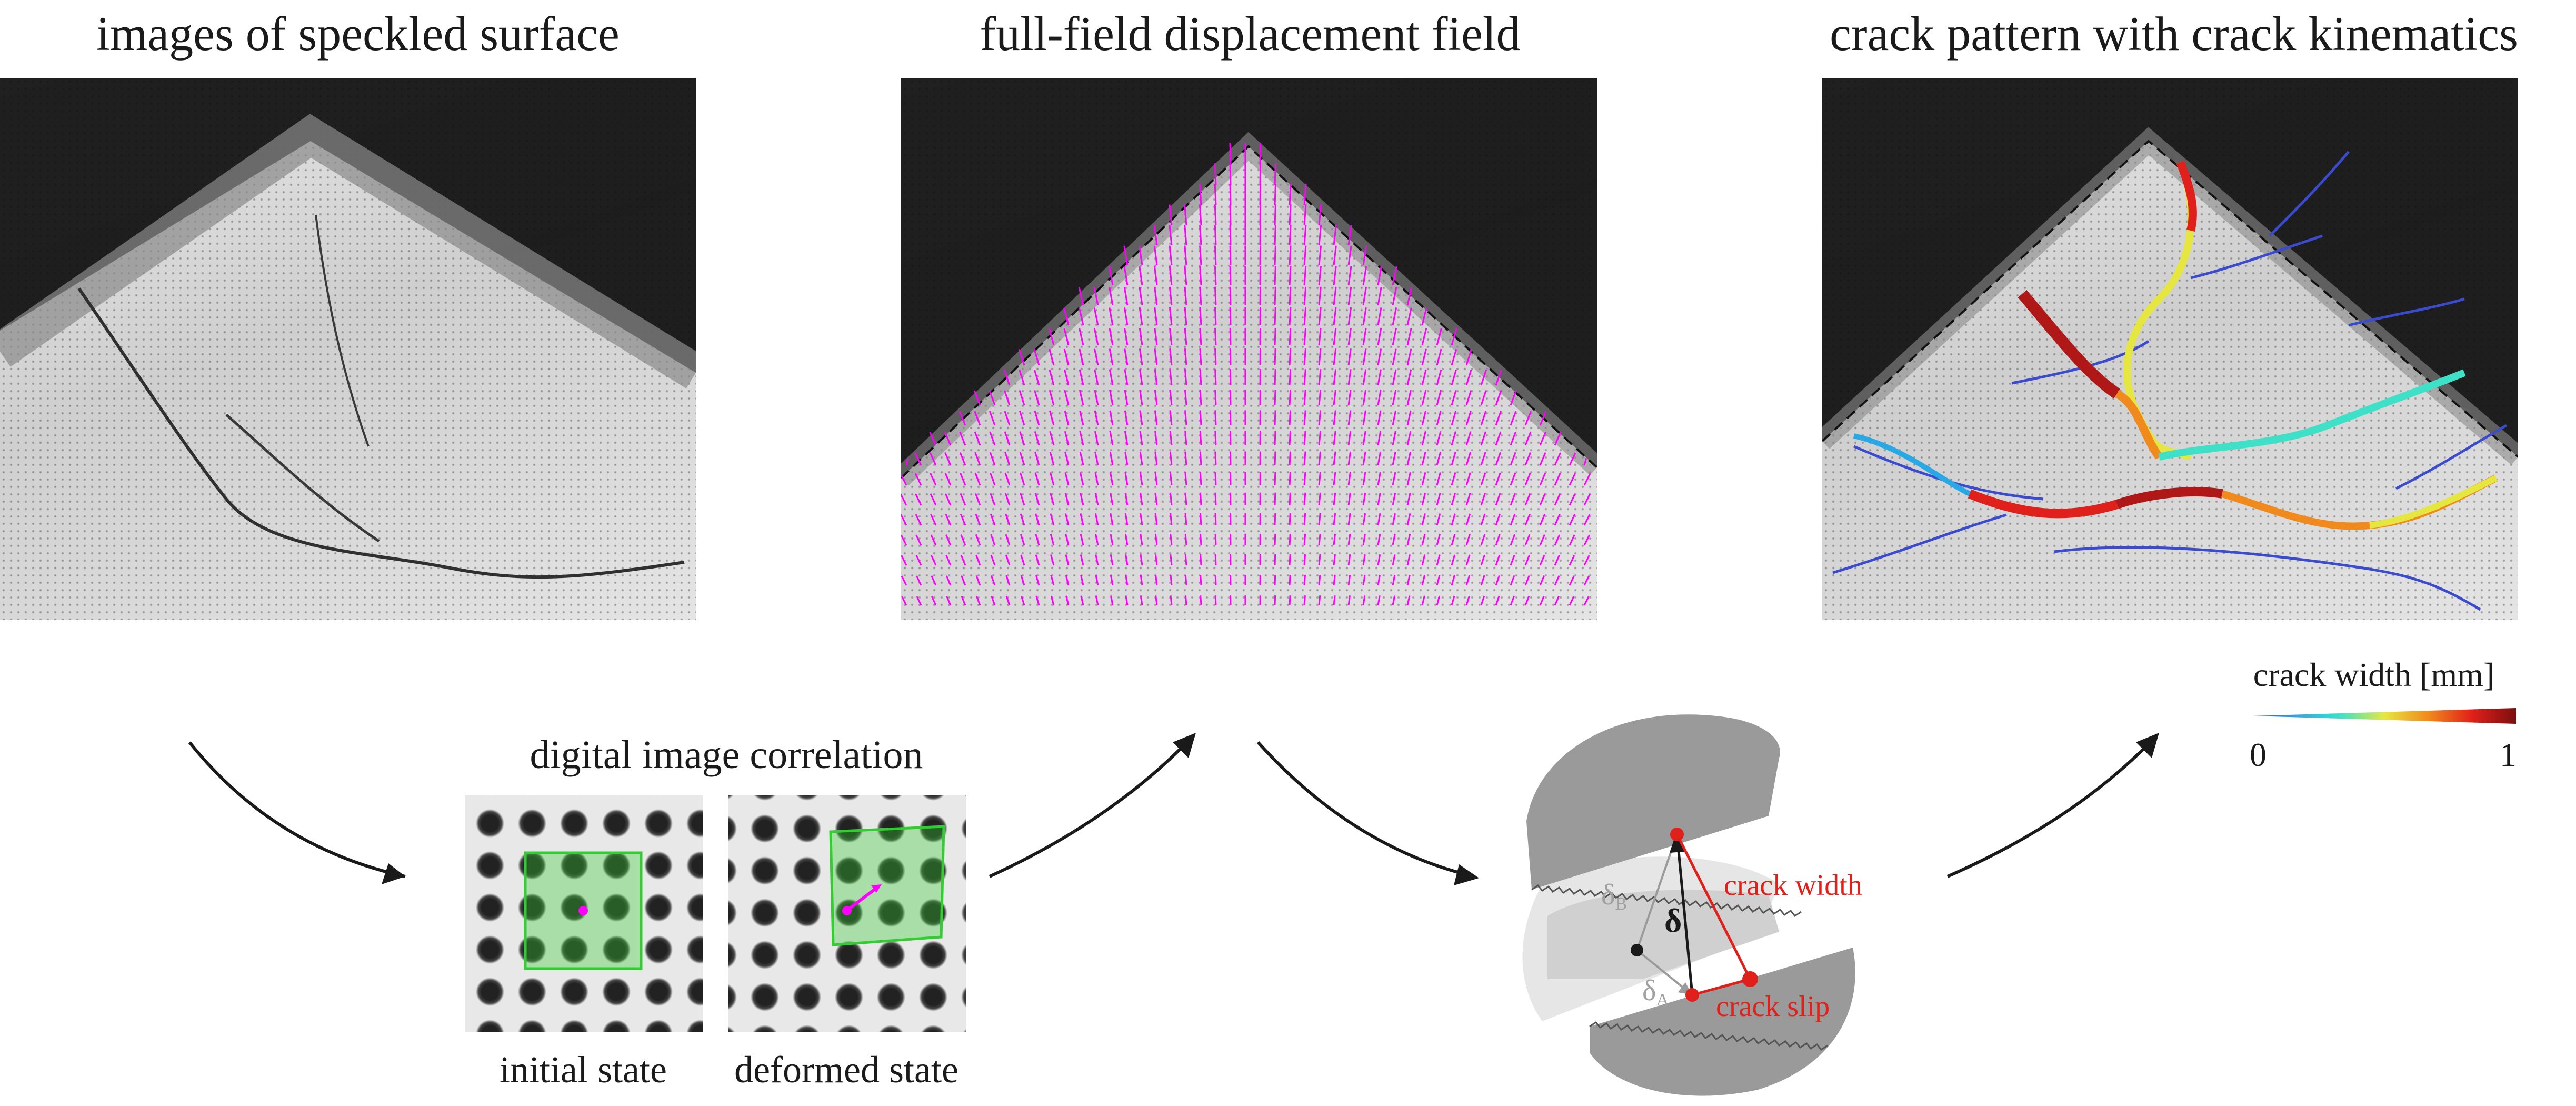 The image size is (2576, 1106). Describe the element at coordinates (2174, 34) in the screenshot. I see `title-crack-pattern: crack pattern with crack kinematics` at that location.